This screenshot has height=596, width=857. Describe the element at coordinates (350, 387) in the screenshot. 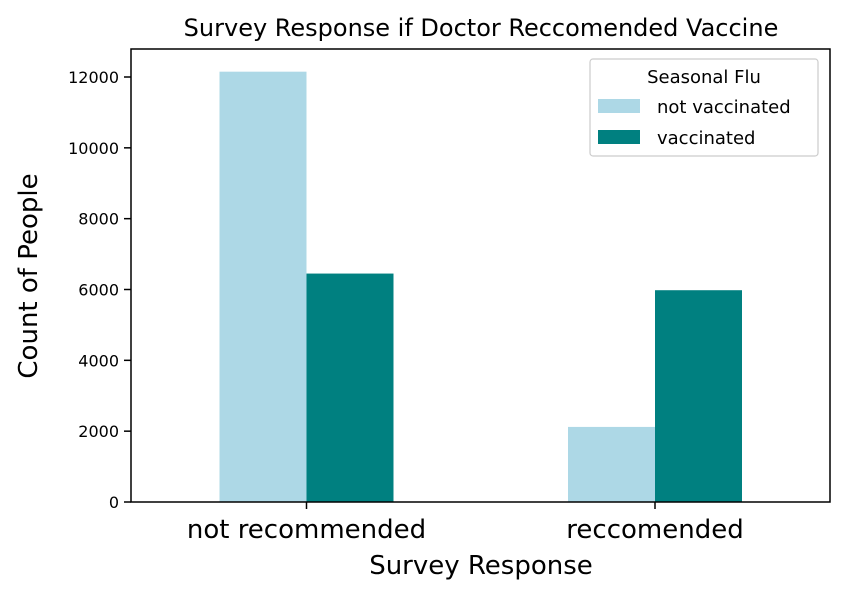

I see `bar-vaccinated-not-recommended` at that location.